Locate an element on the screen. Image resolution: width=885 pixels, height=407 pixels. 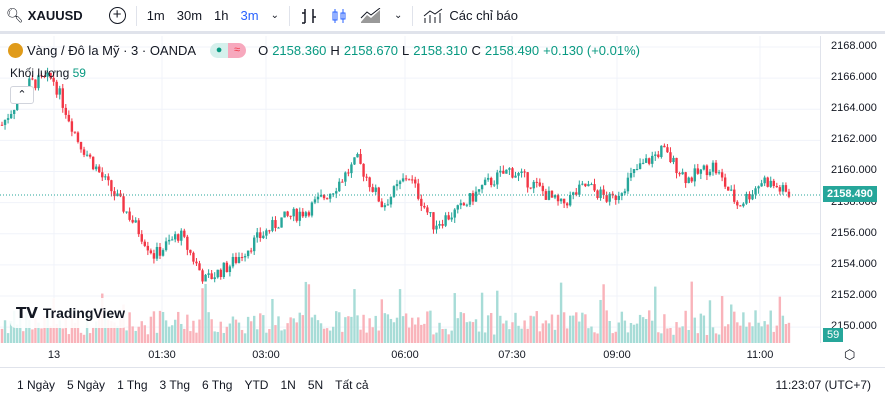
candles-icon is located at coordinates (339, 16).